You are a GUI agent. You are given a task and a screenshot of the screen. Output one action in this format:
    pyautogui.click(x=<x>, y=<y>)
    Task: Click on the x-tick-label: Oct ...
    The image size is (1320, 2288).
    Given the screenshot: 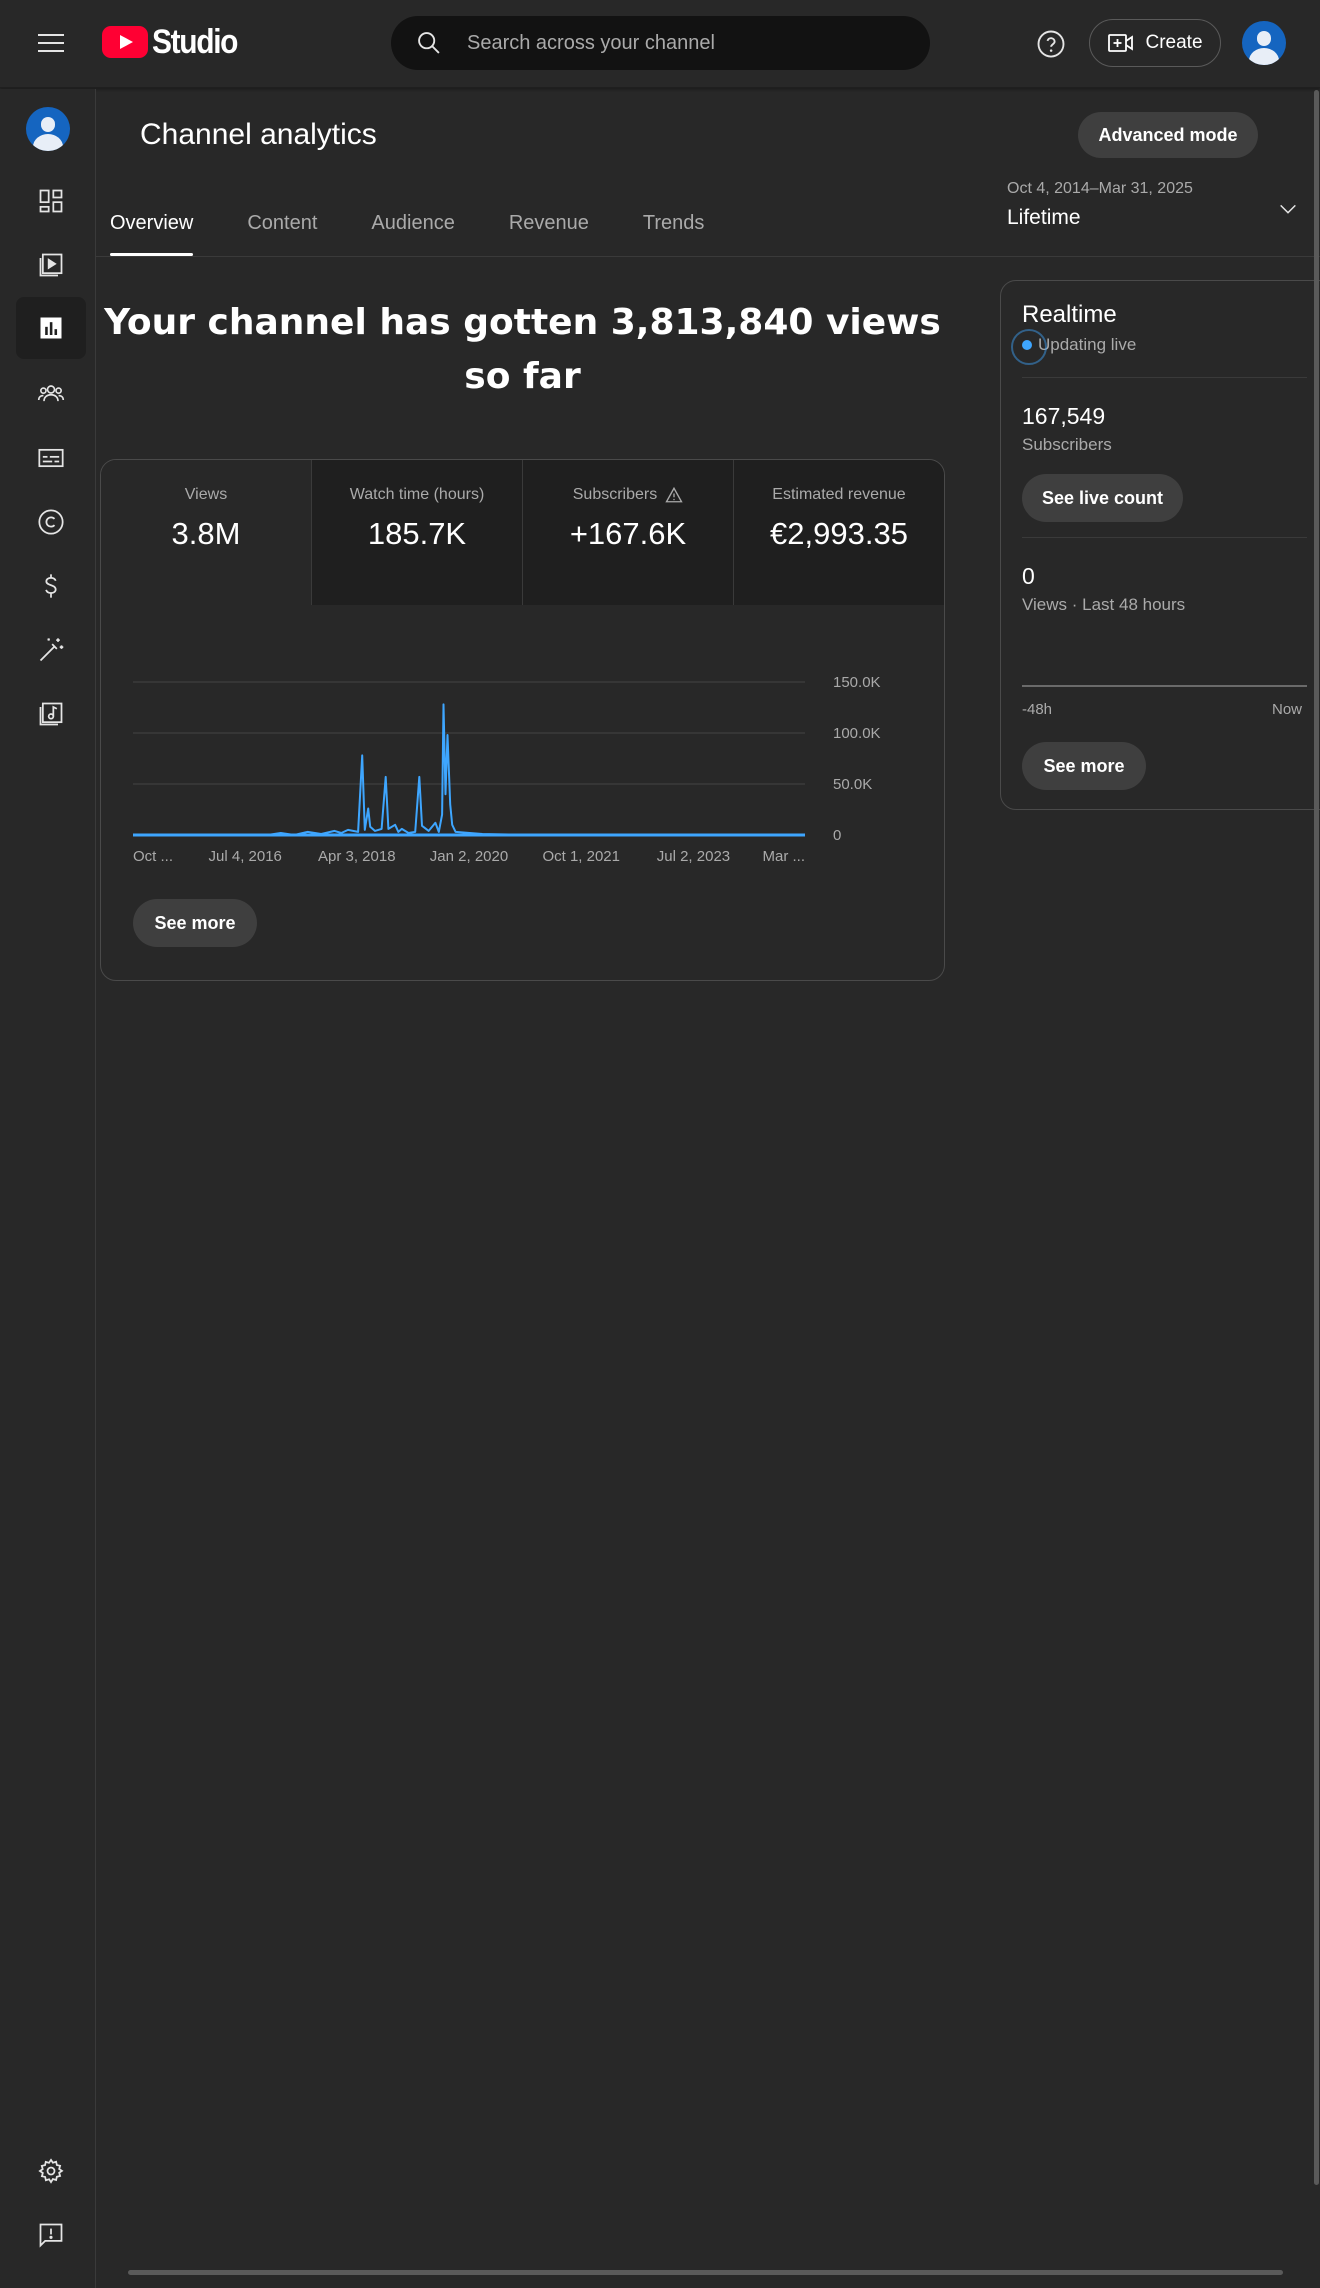 What is the action you would take?
    pyautogui.click(x=153, y=856)
    